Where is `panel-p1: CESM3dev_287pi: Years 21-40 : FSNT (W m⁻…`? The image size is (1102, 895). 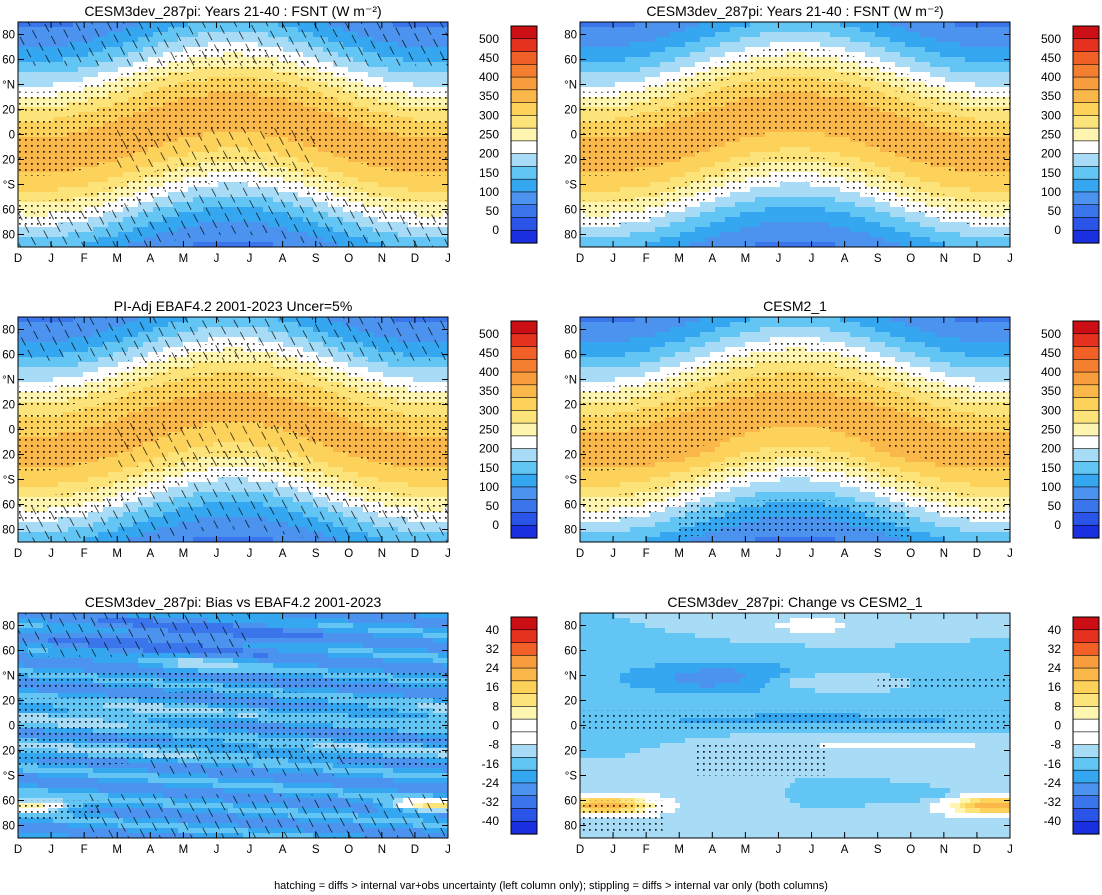
panel-p1: CESM3dev_287pi: Years 21-40 : FSNT (W m⁻… is located at coordinates (270, 134).